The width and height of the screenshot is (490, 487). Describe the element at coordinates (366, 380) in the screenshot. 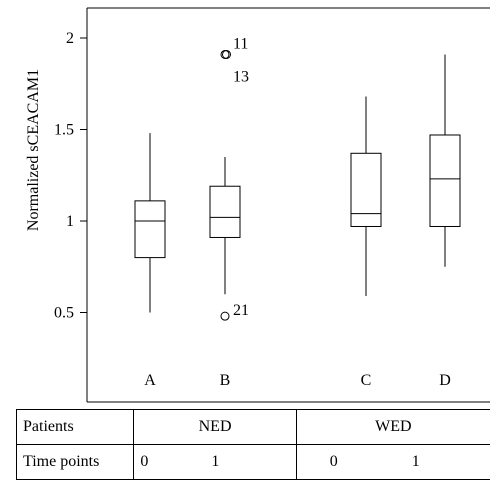

I see `category-label: C` at that location.